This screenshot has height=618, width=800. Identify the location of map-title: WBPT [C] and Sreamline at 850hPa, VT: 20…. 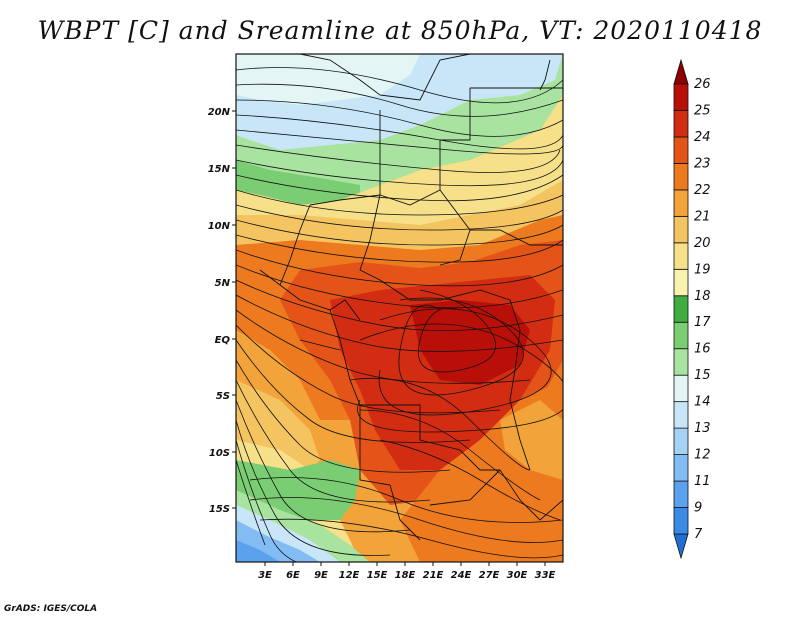
(400, 30).